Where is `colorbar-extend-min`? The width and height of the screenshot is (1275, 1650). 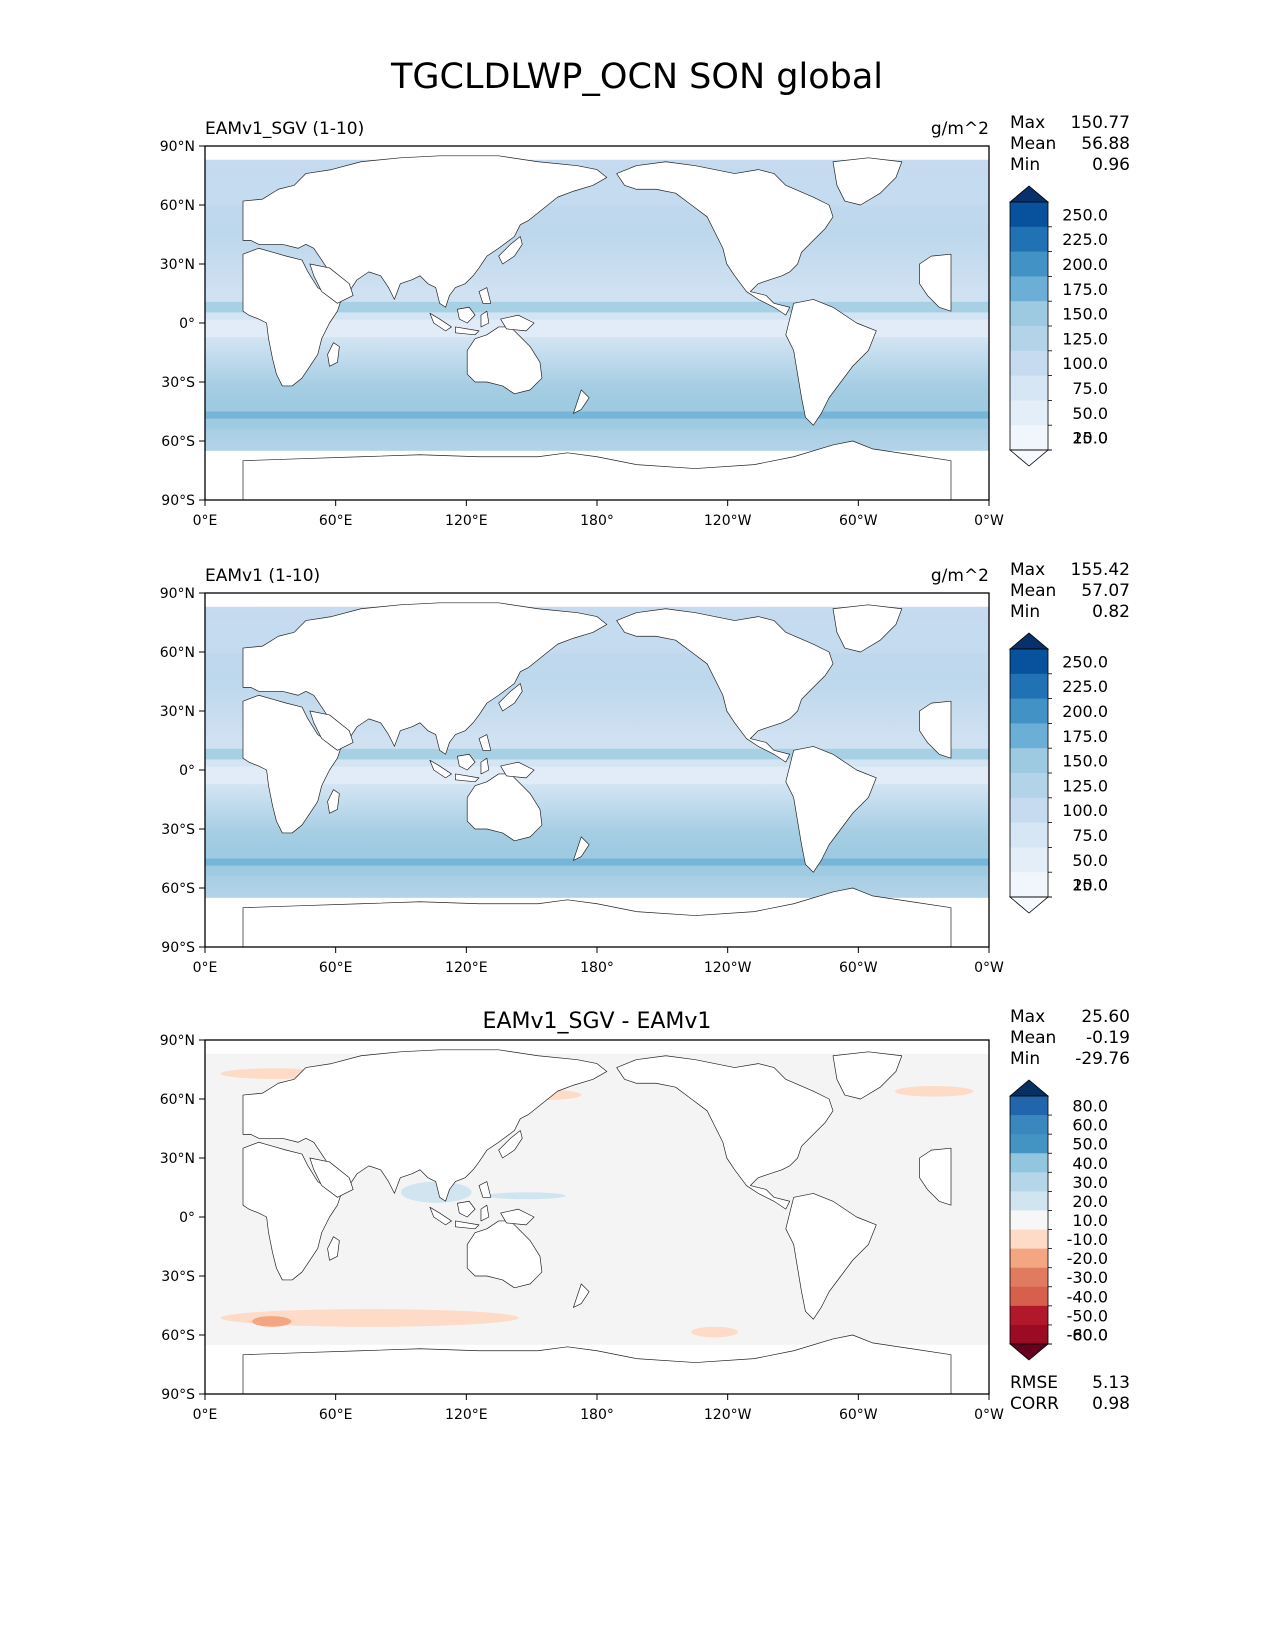
colorbar-extend-min is located at coordinates (1029, 1352).